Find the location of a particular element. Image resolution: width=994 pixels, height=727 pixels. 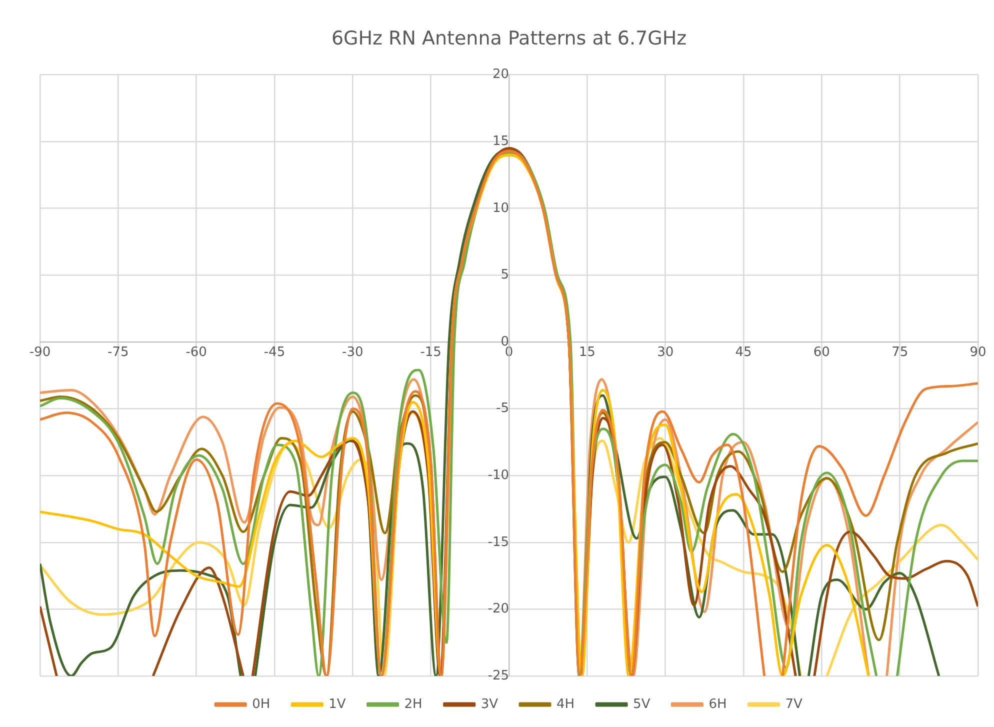

x-tick-label: 90 is located at coordinates (978, 352).